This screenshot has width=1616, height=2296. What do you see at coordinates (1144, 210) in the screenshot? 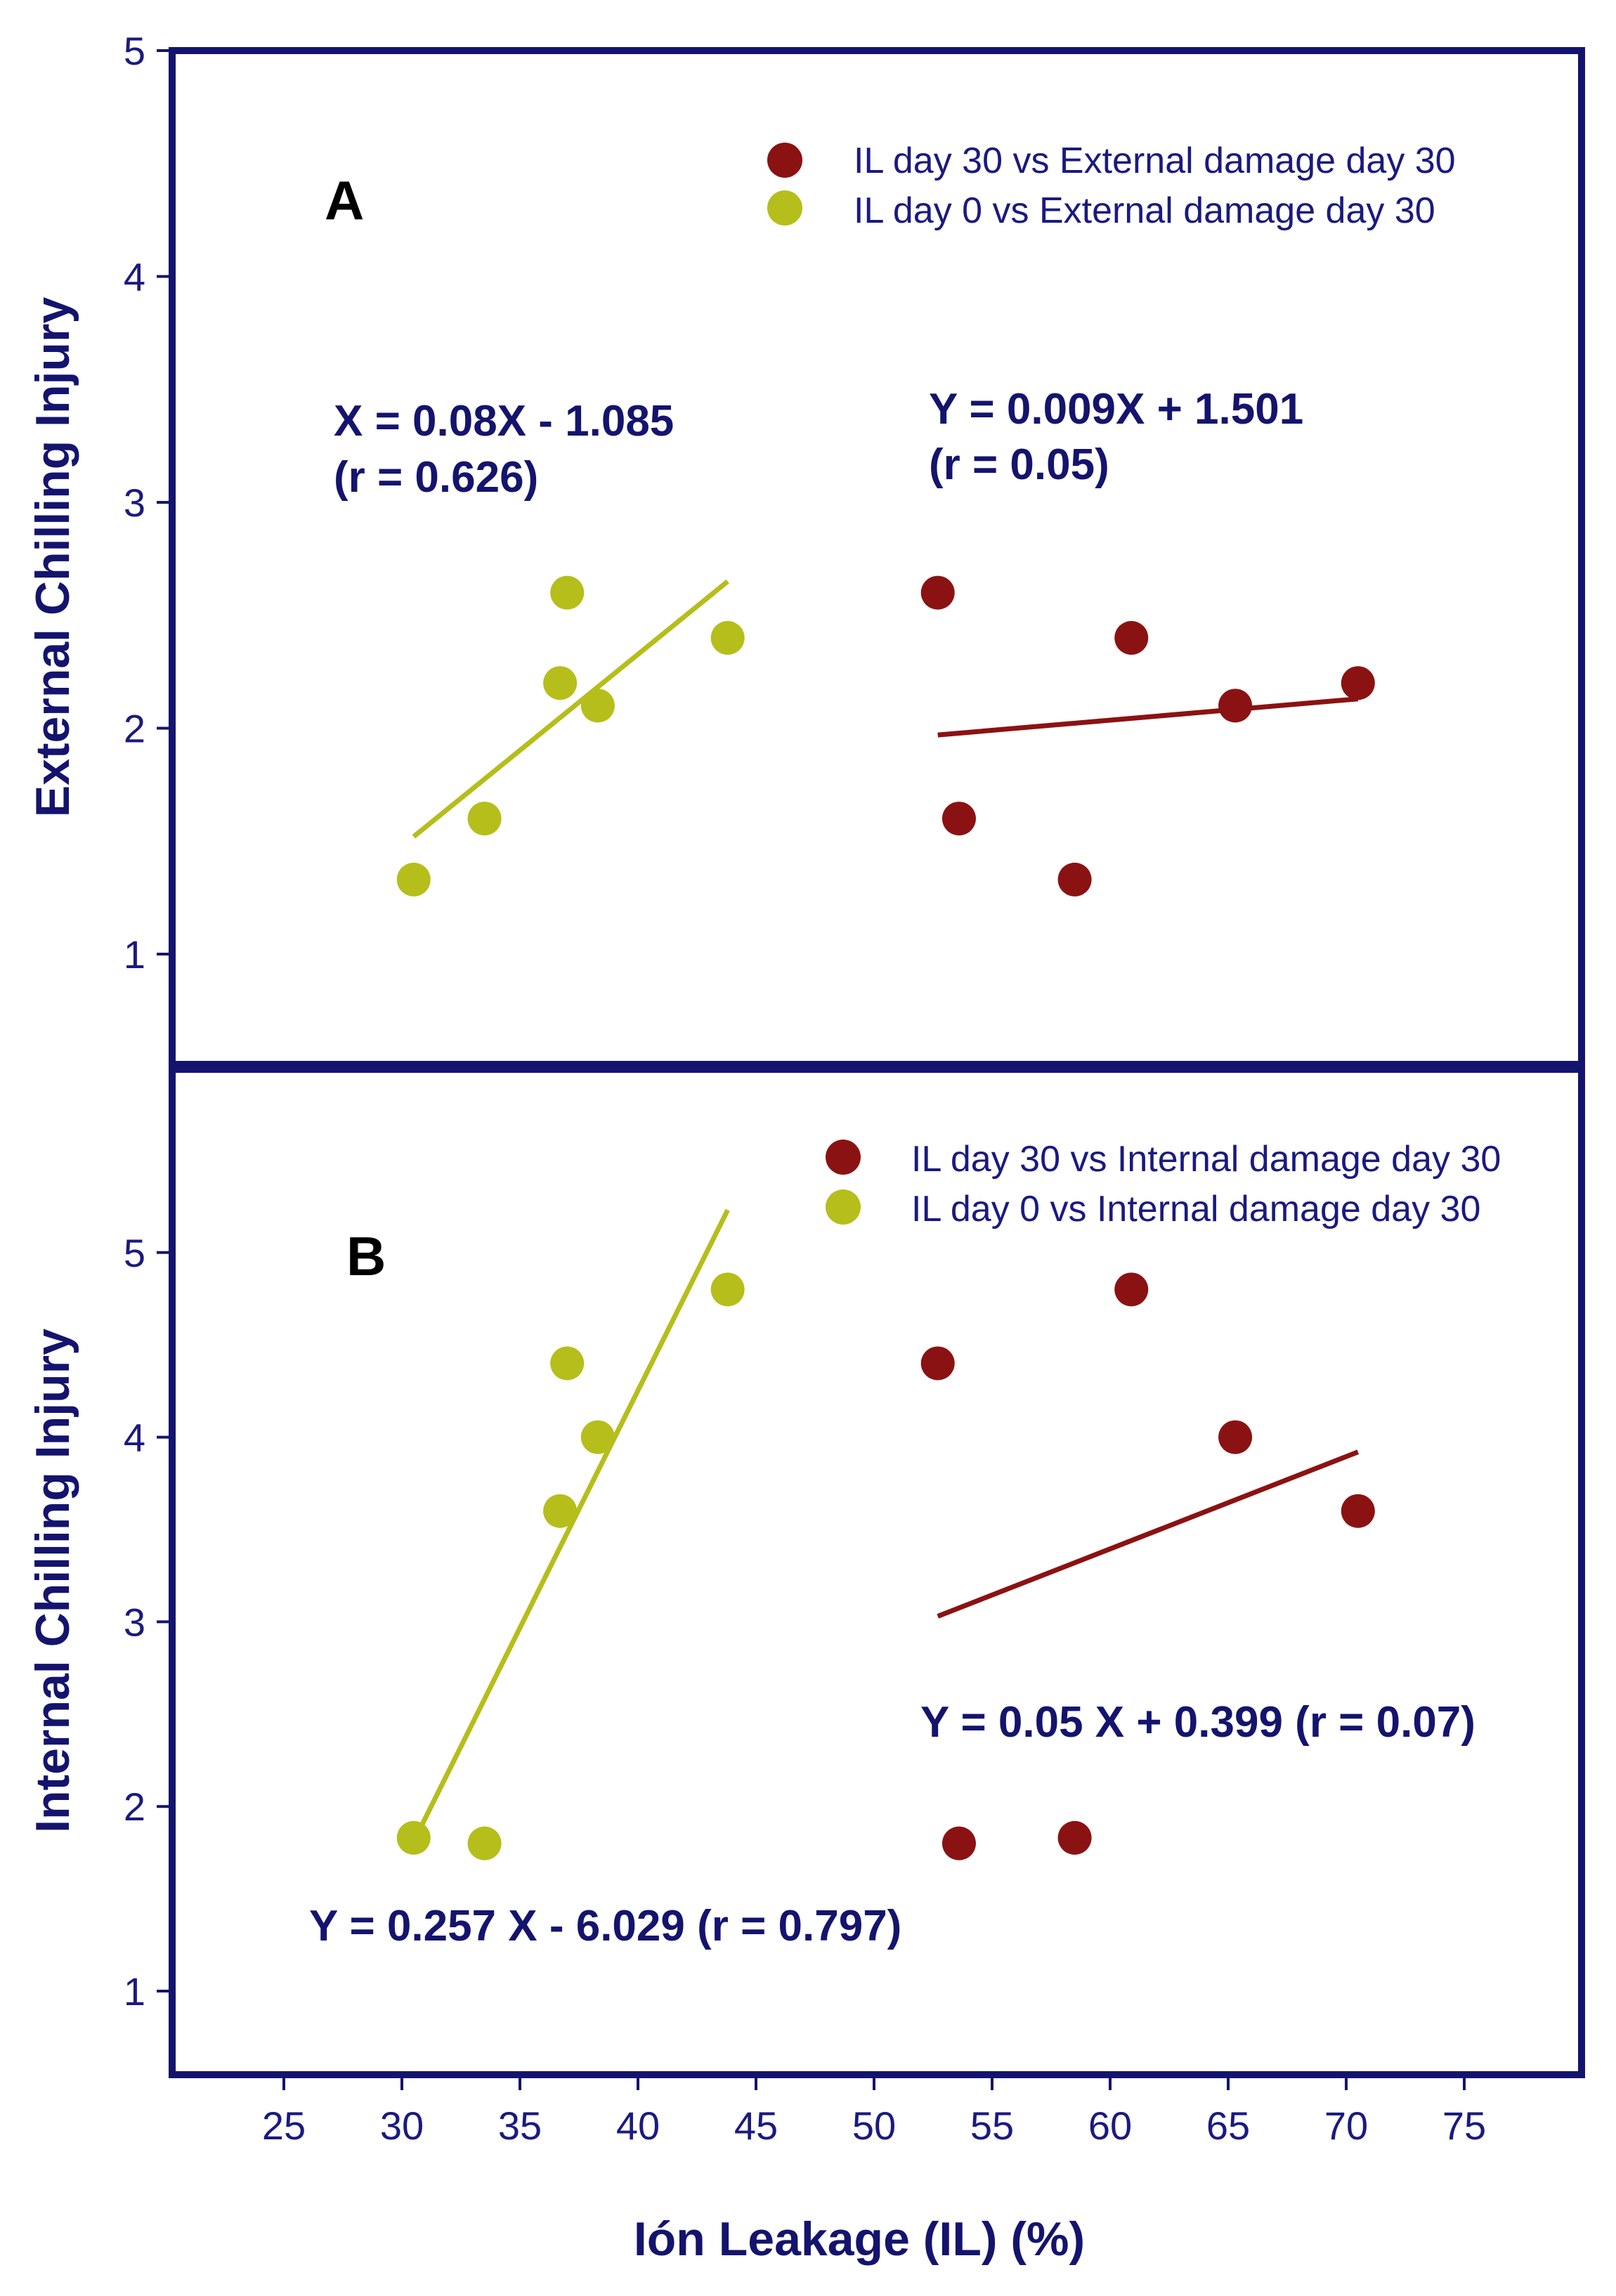
I see `panel-a-legend-label-green: IL day 0 vs External damage day 30` at bounding box center [1144, 210].